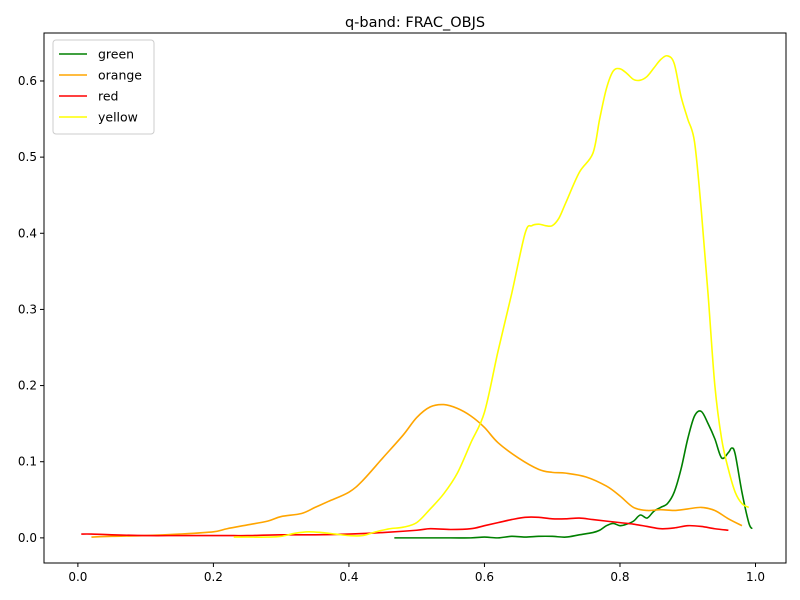 The height and width of the screenshot is (600, 800). I want to click on x-tick-label: 0.6, so click(484, 577).